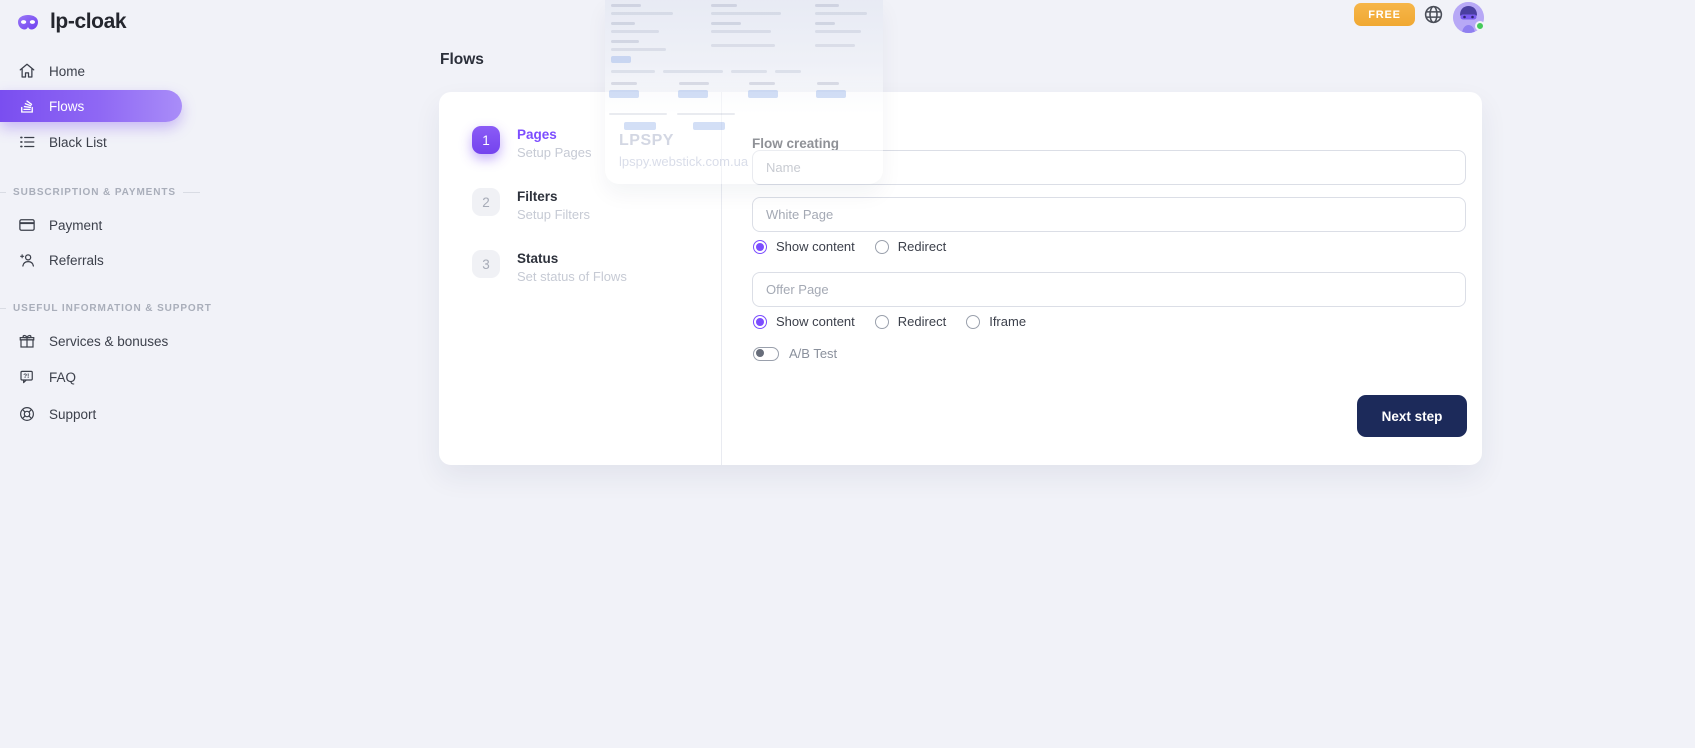 The width and height of the screenshot is (1695, 748). What do you see at coordinates (28, 22) in the screenshot?
I see `mask-icon` at bounding box center [28, 22].